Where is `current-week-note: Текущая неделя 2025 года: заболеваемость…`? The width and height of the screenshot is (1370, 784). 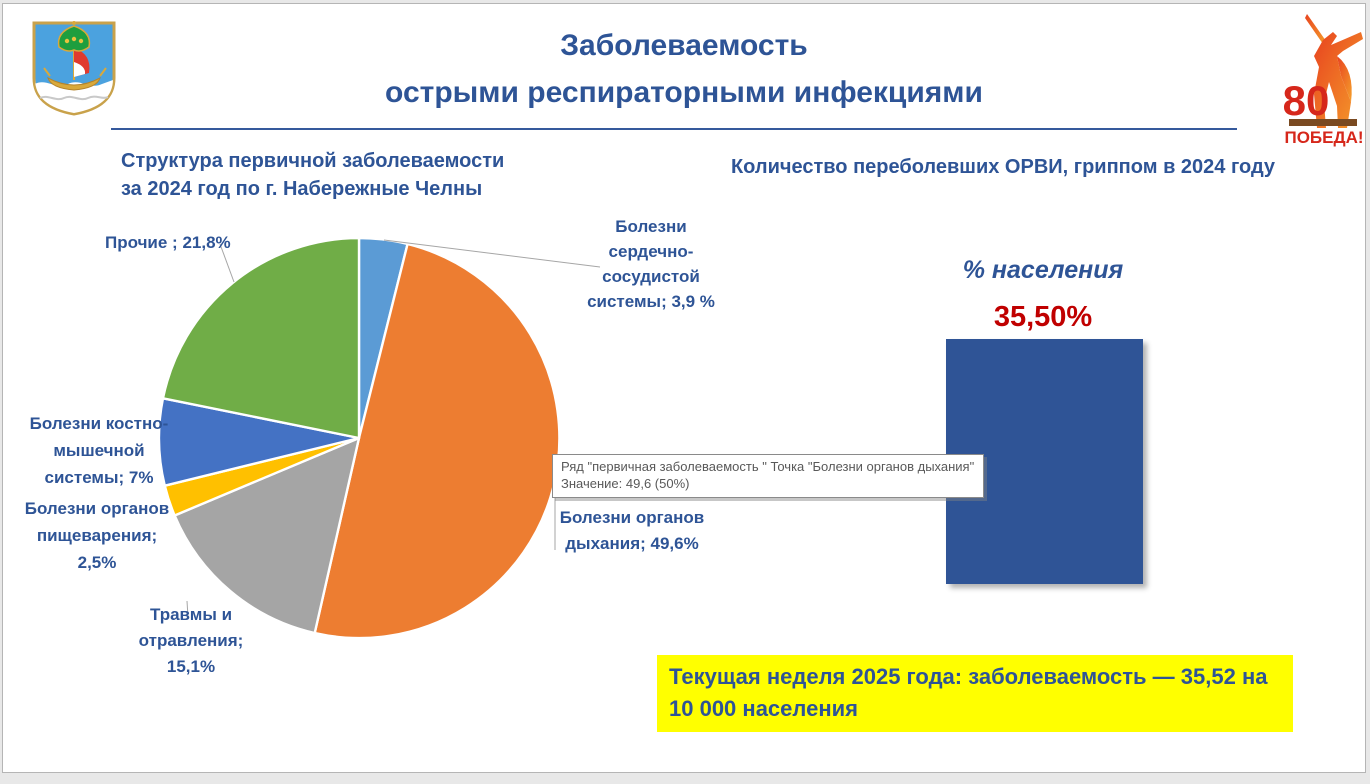
current-week-note: Текущая неделя 2025 года: заболеваемость… is located at coordinates (975, 693).